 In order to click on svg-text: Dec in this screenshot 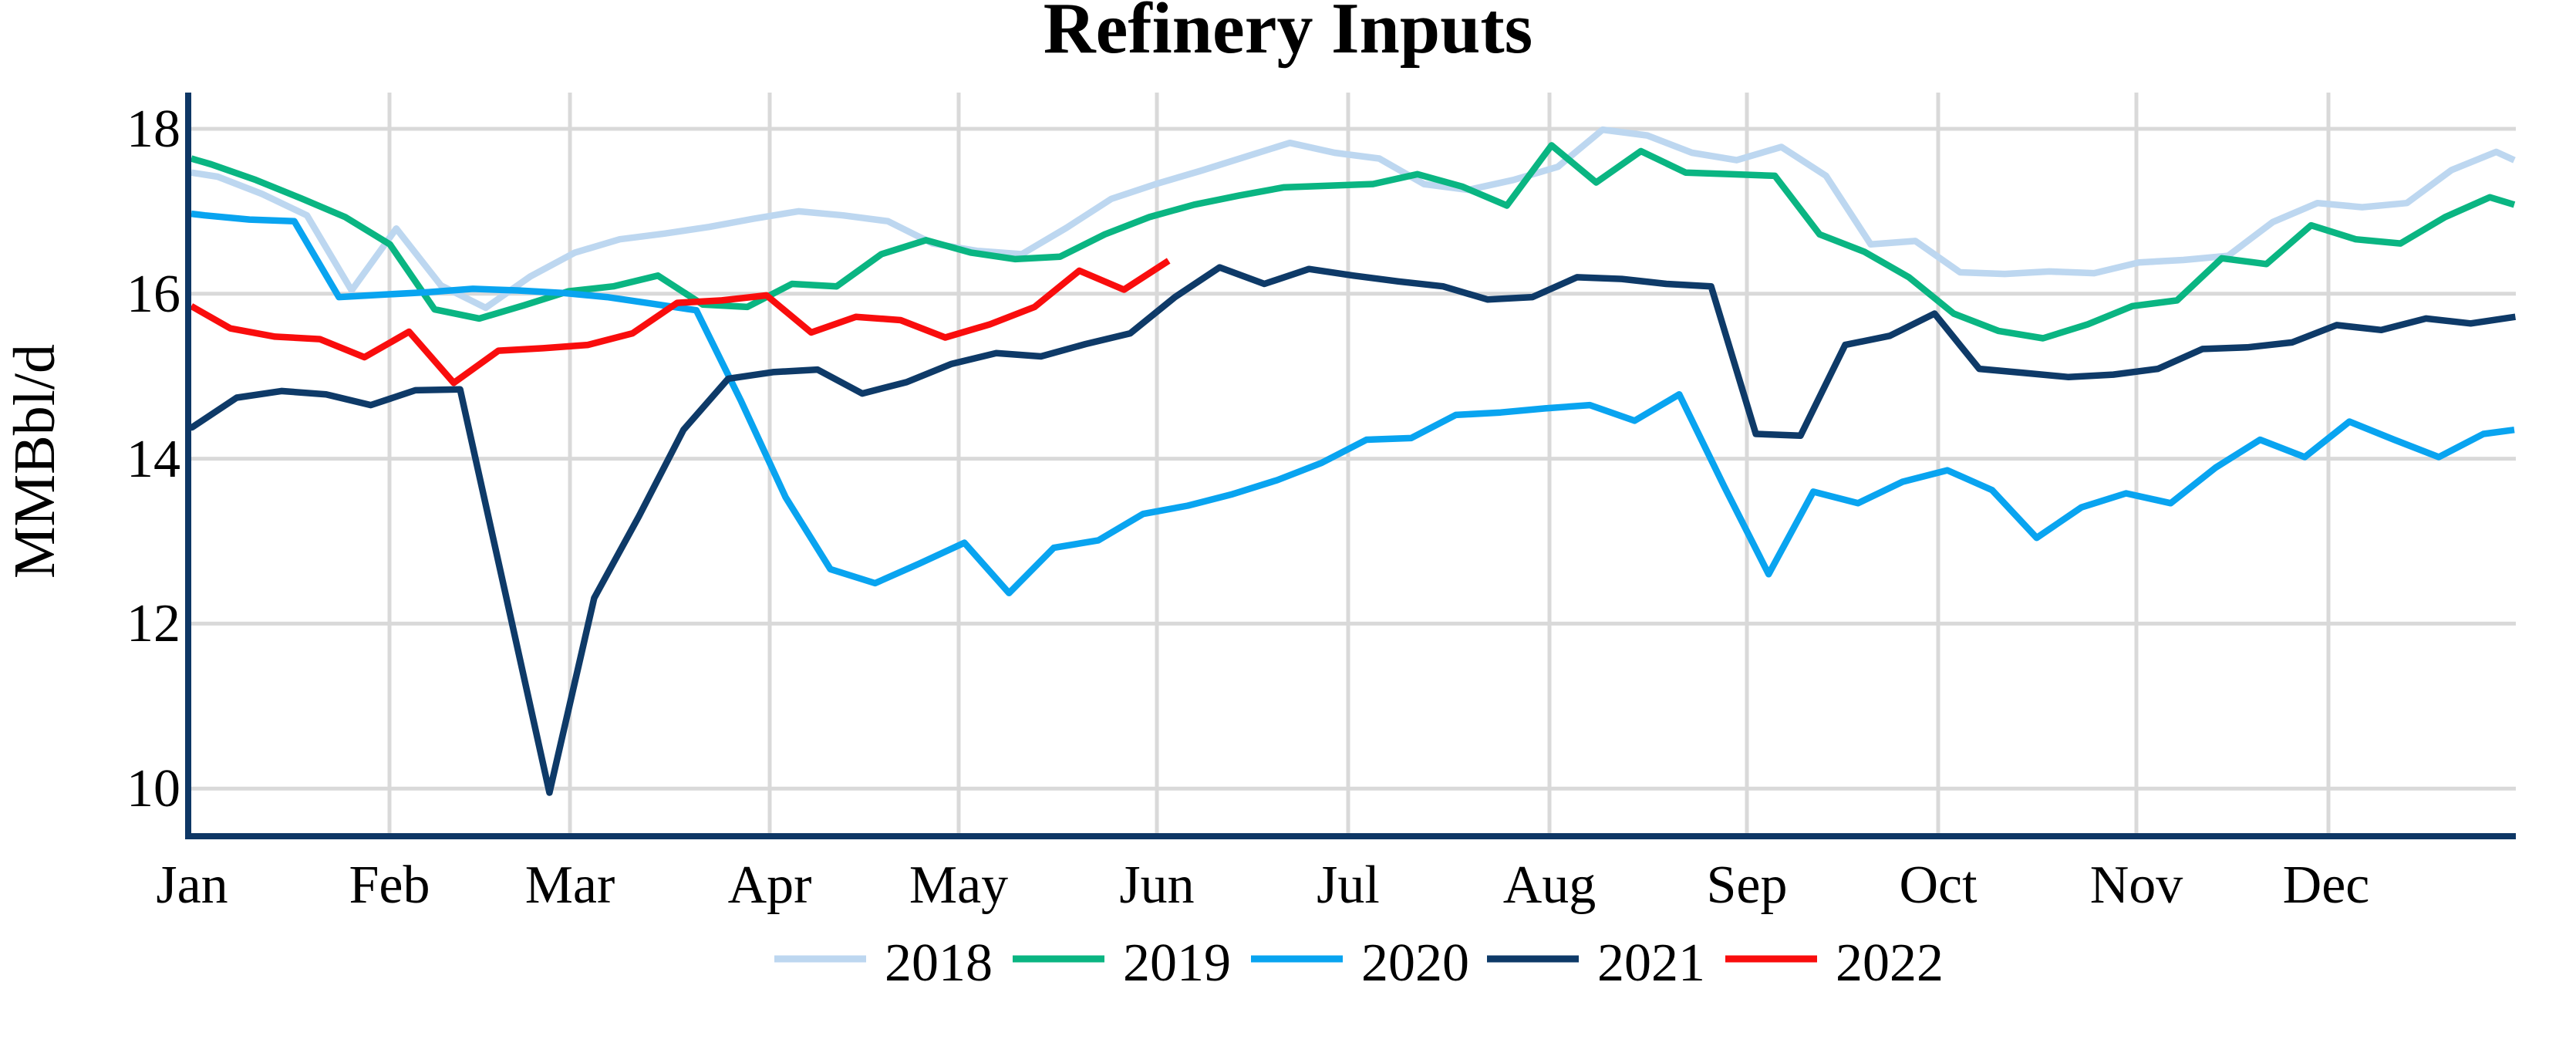, I will do `click(2326, 886)`.